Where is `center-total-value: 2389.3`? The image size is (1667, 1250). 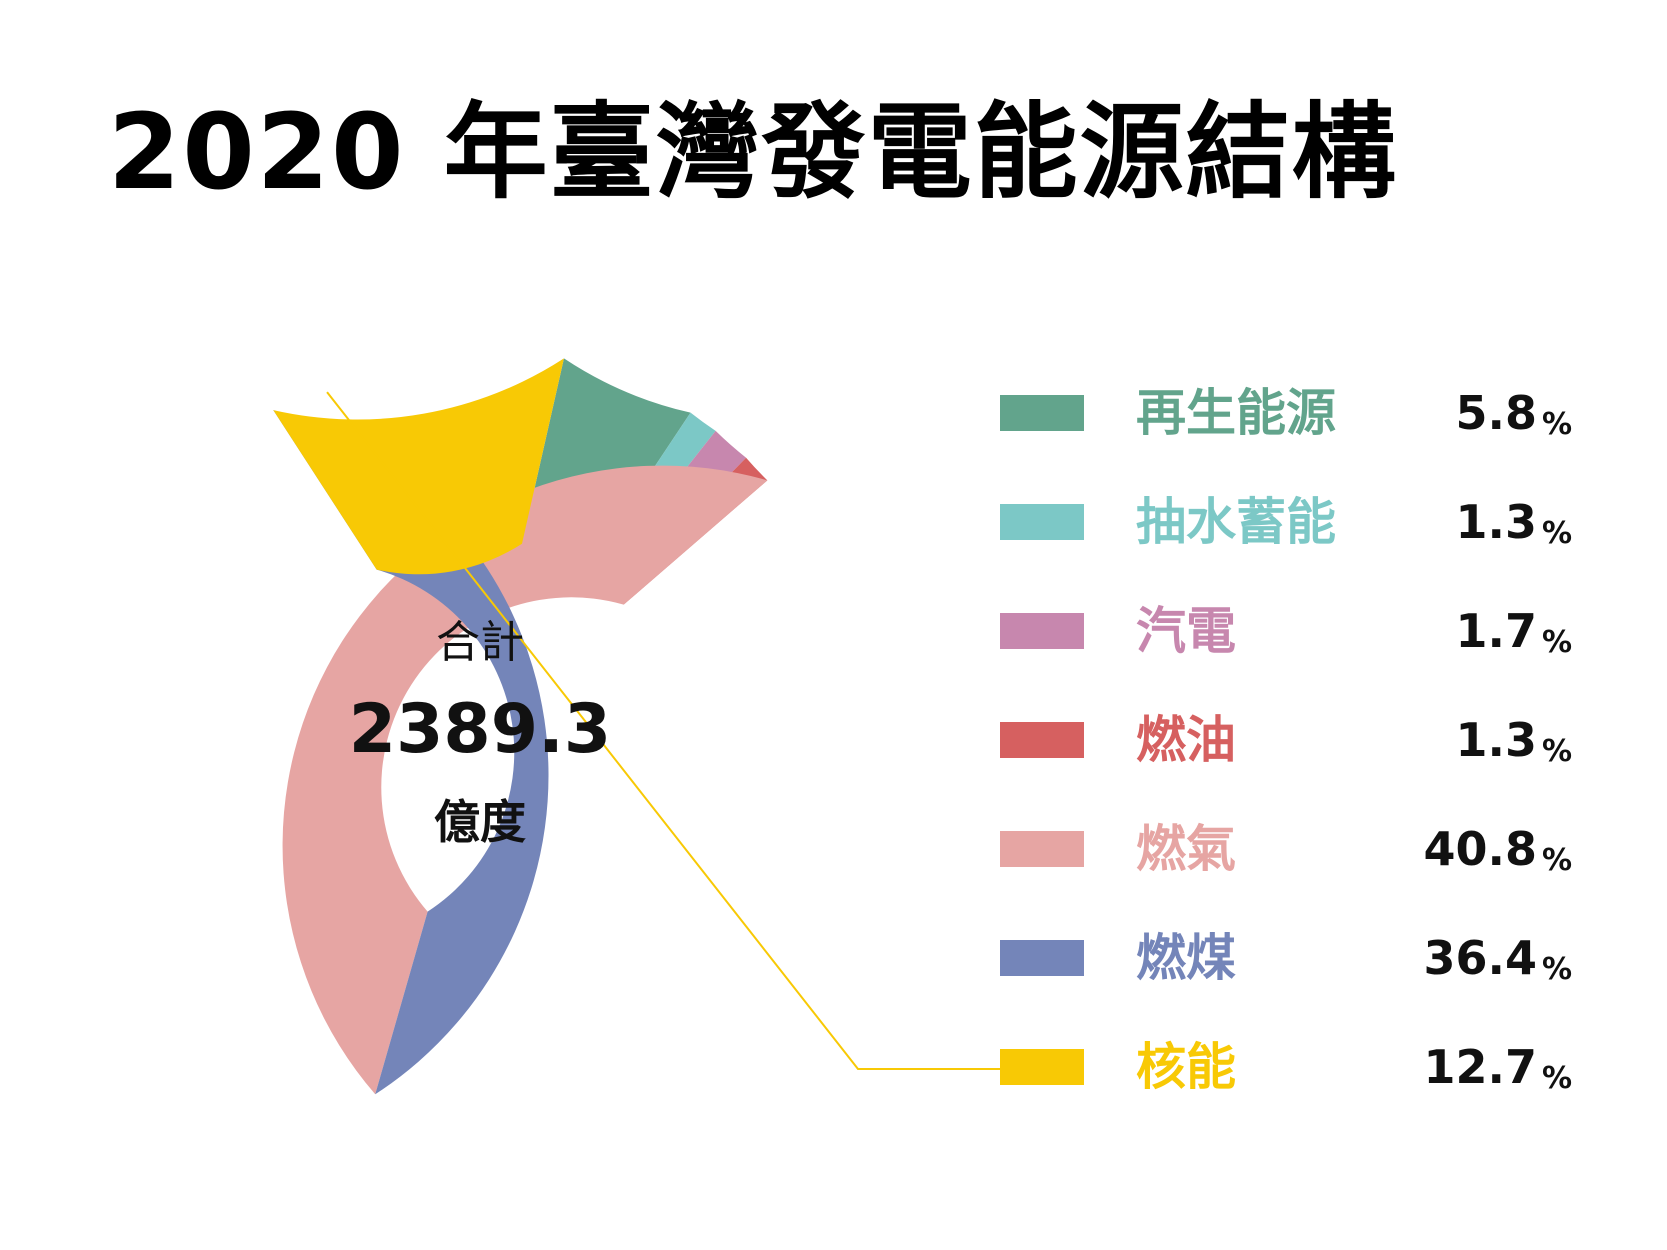 center-total-value: 2389.3 is located at coordinates (480, 729).